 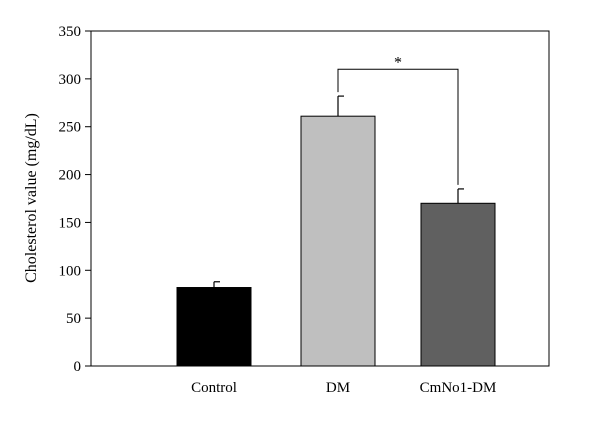 What do you see at coordinates (70, 128) in the screenshot?
I see `y-tick-label-250: 250` at bounding box center [70, 128].